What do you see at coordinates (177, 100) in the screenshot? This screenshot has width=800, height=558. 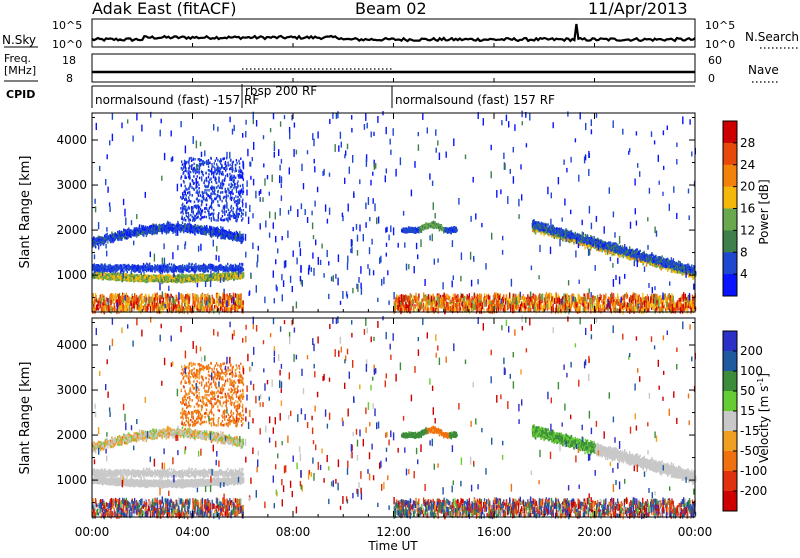 I see `cpid-segment-1: normalsound (fast) -157 RF` at bounding box center [177, 100].